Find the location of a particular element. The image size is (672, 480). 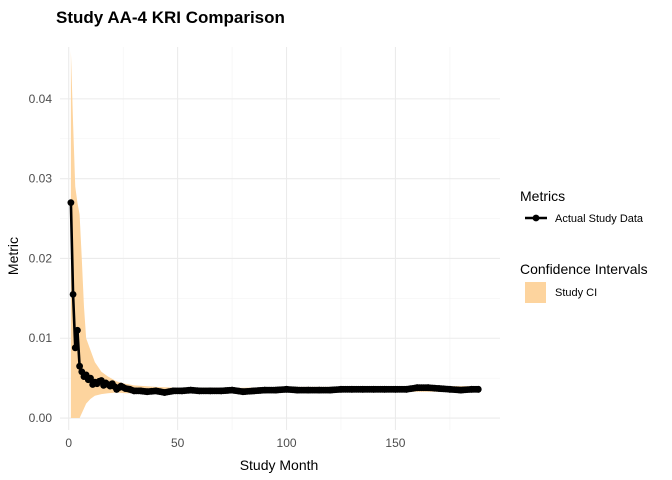

x-axis-ticks: 0 50 100 150 is located at coordinates (235, 443).